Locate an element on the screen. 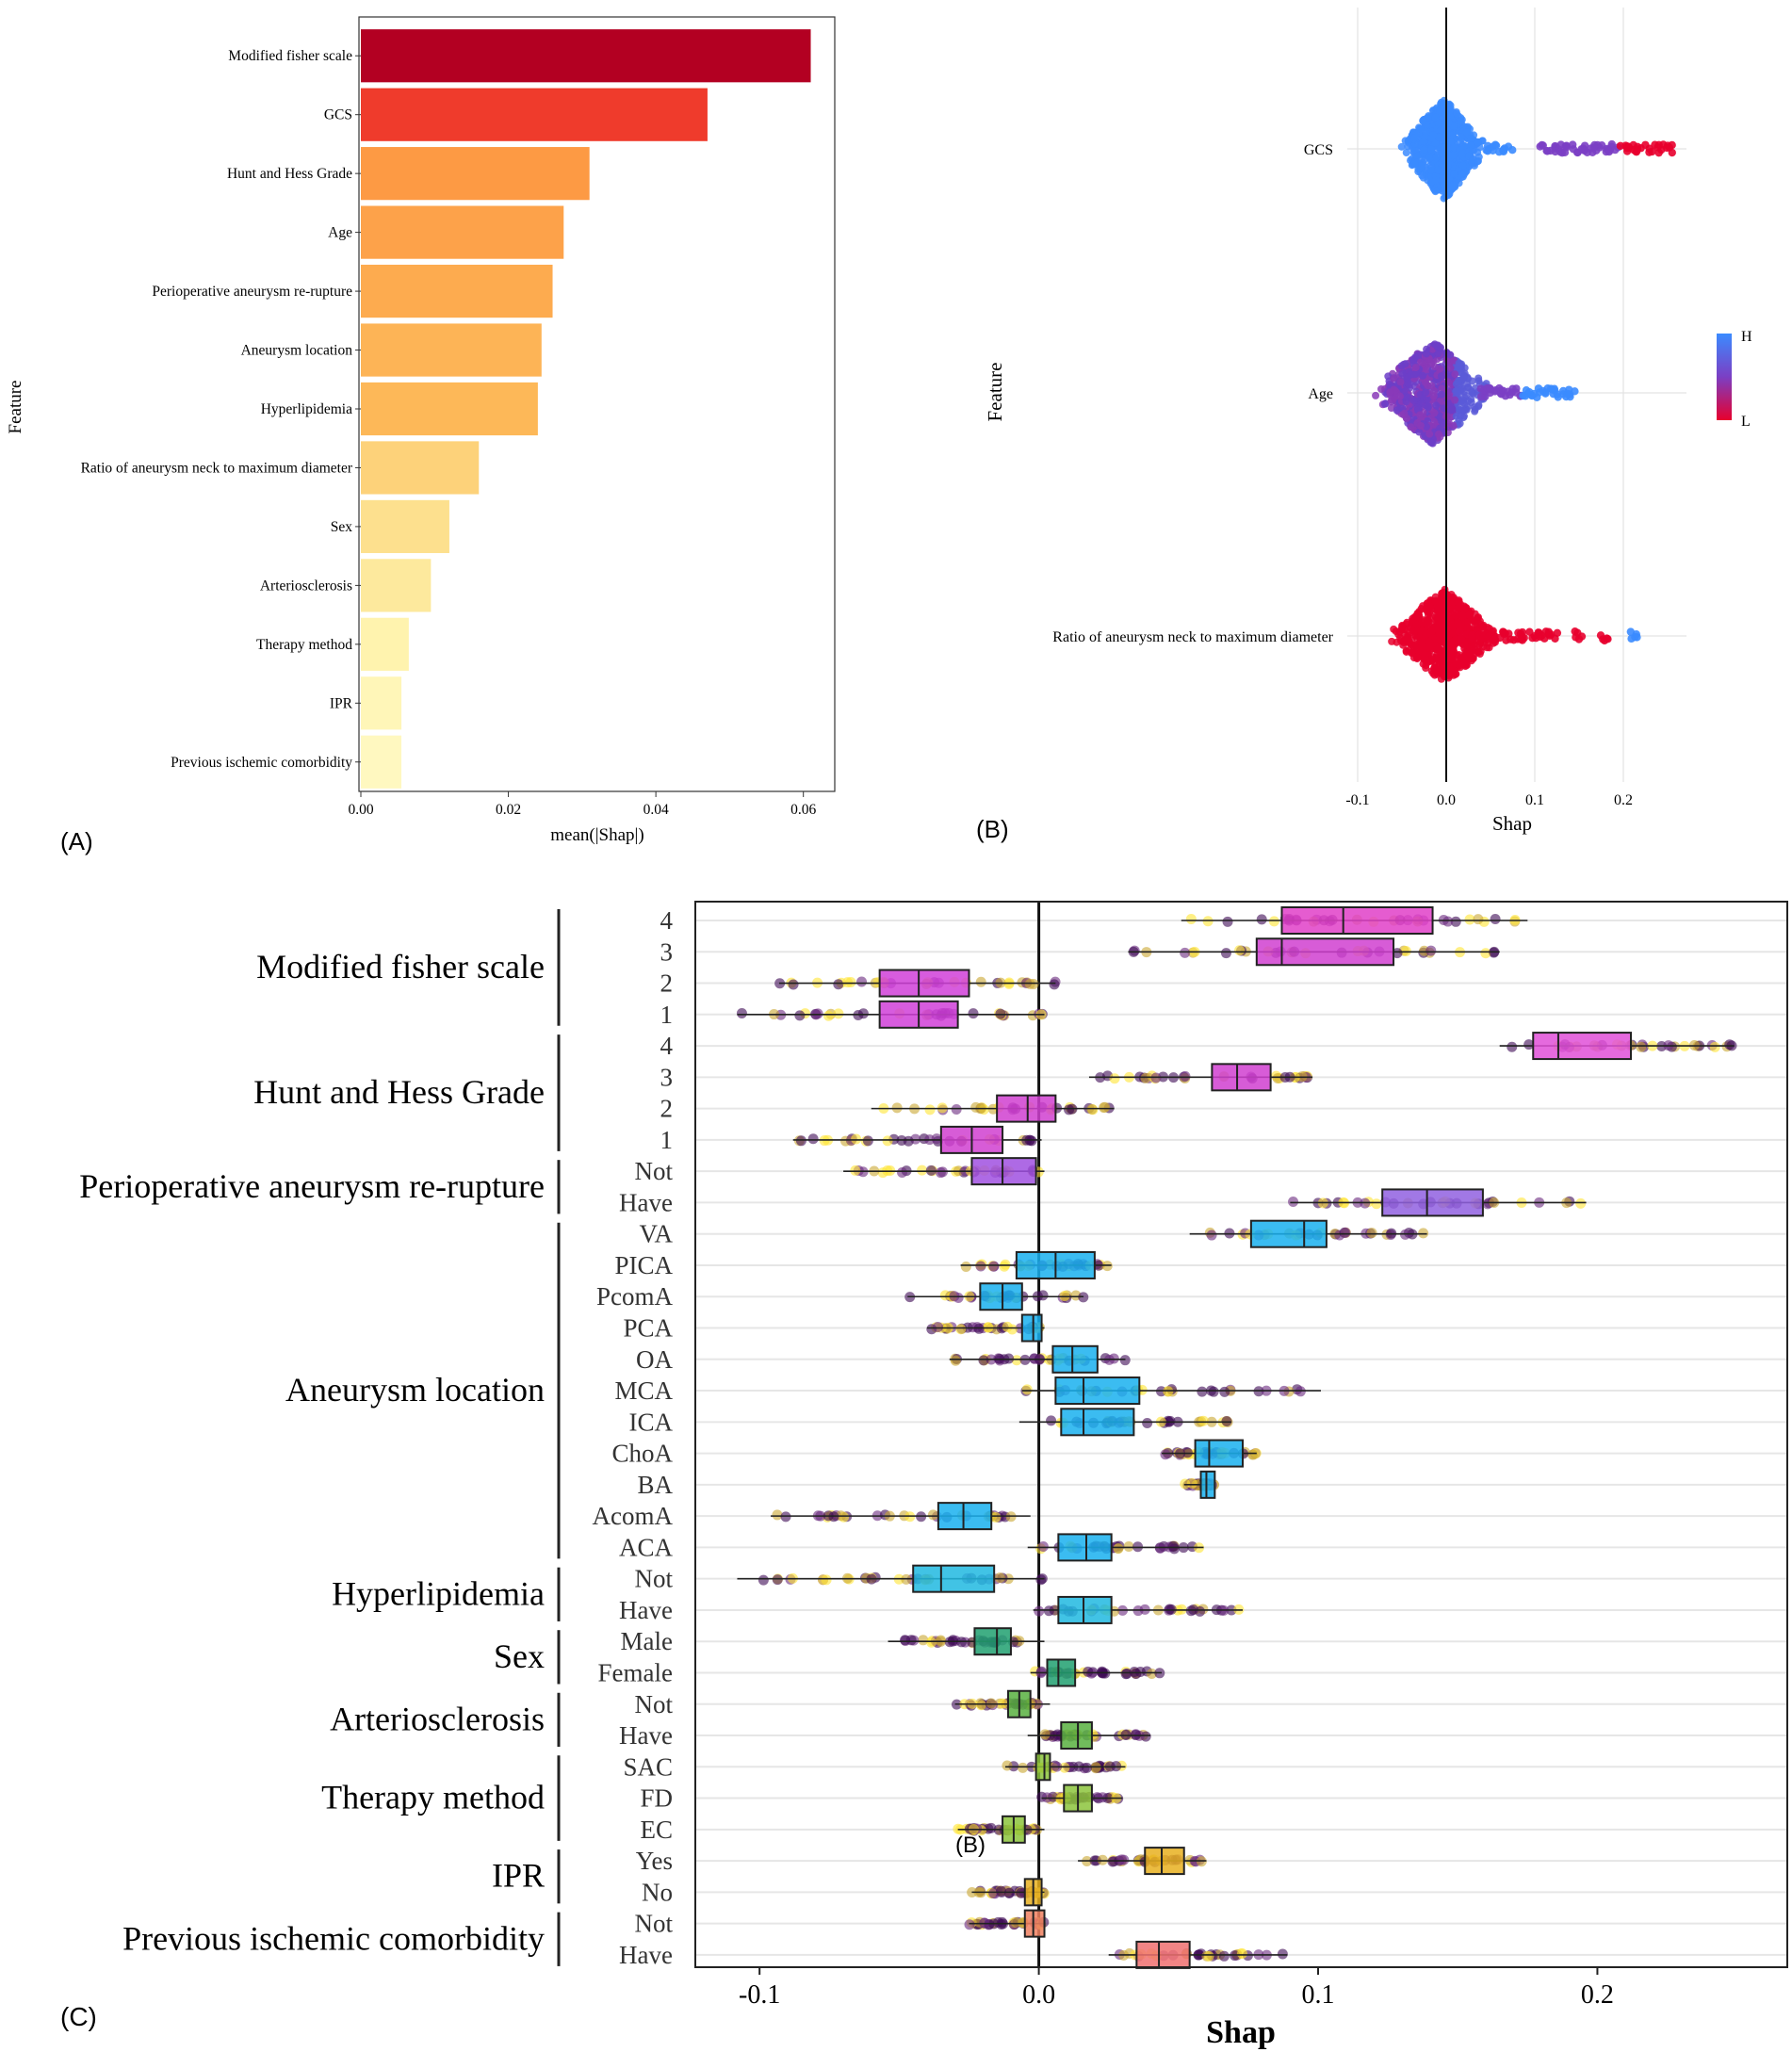 The width and height of the screenshot is (1792, 2052). x-tick-label: 0.00 is located at coordinates (360, 810).